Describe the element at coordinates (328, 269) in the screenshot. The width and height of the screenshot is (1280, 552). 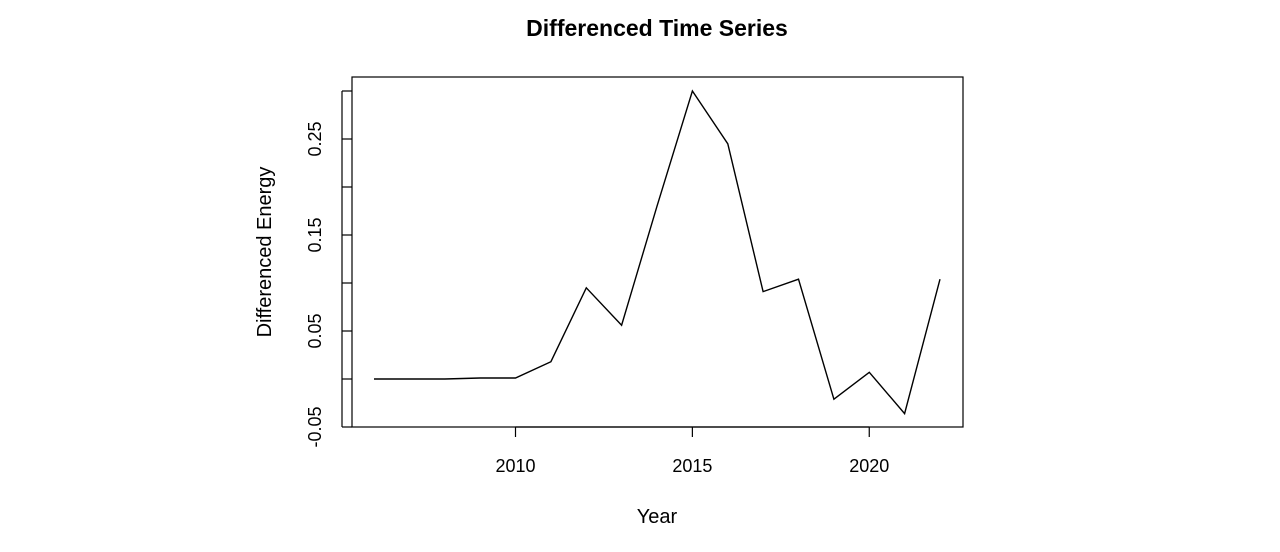
I see `y-axis: -0.05 0.05 0.15 0.25` at that location.